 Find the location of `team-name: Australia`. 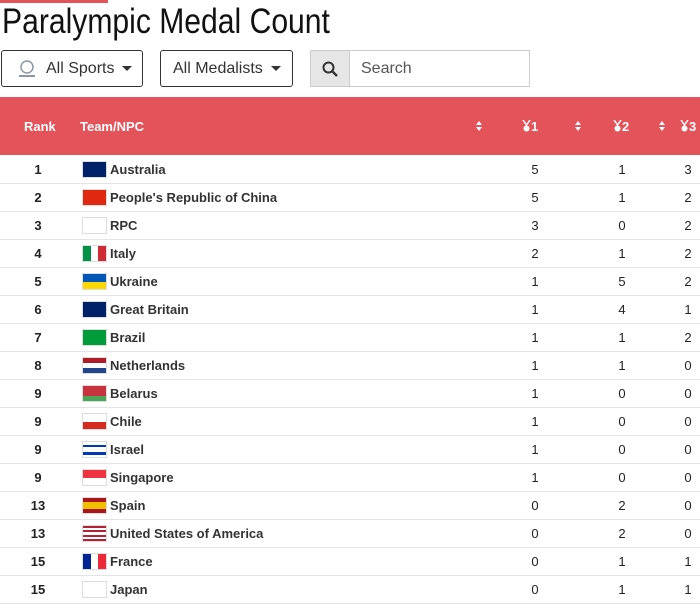

team-name: Australia is located at coordinates (138, 169).